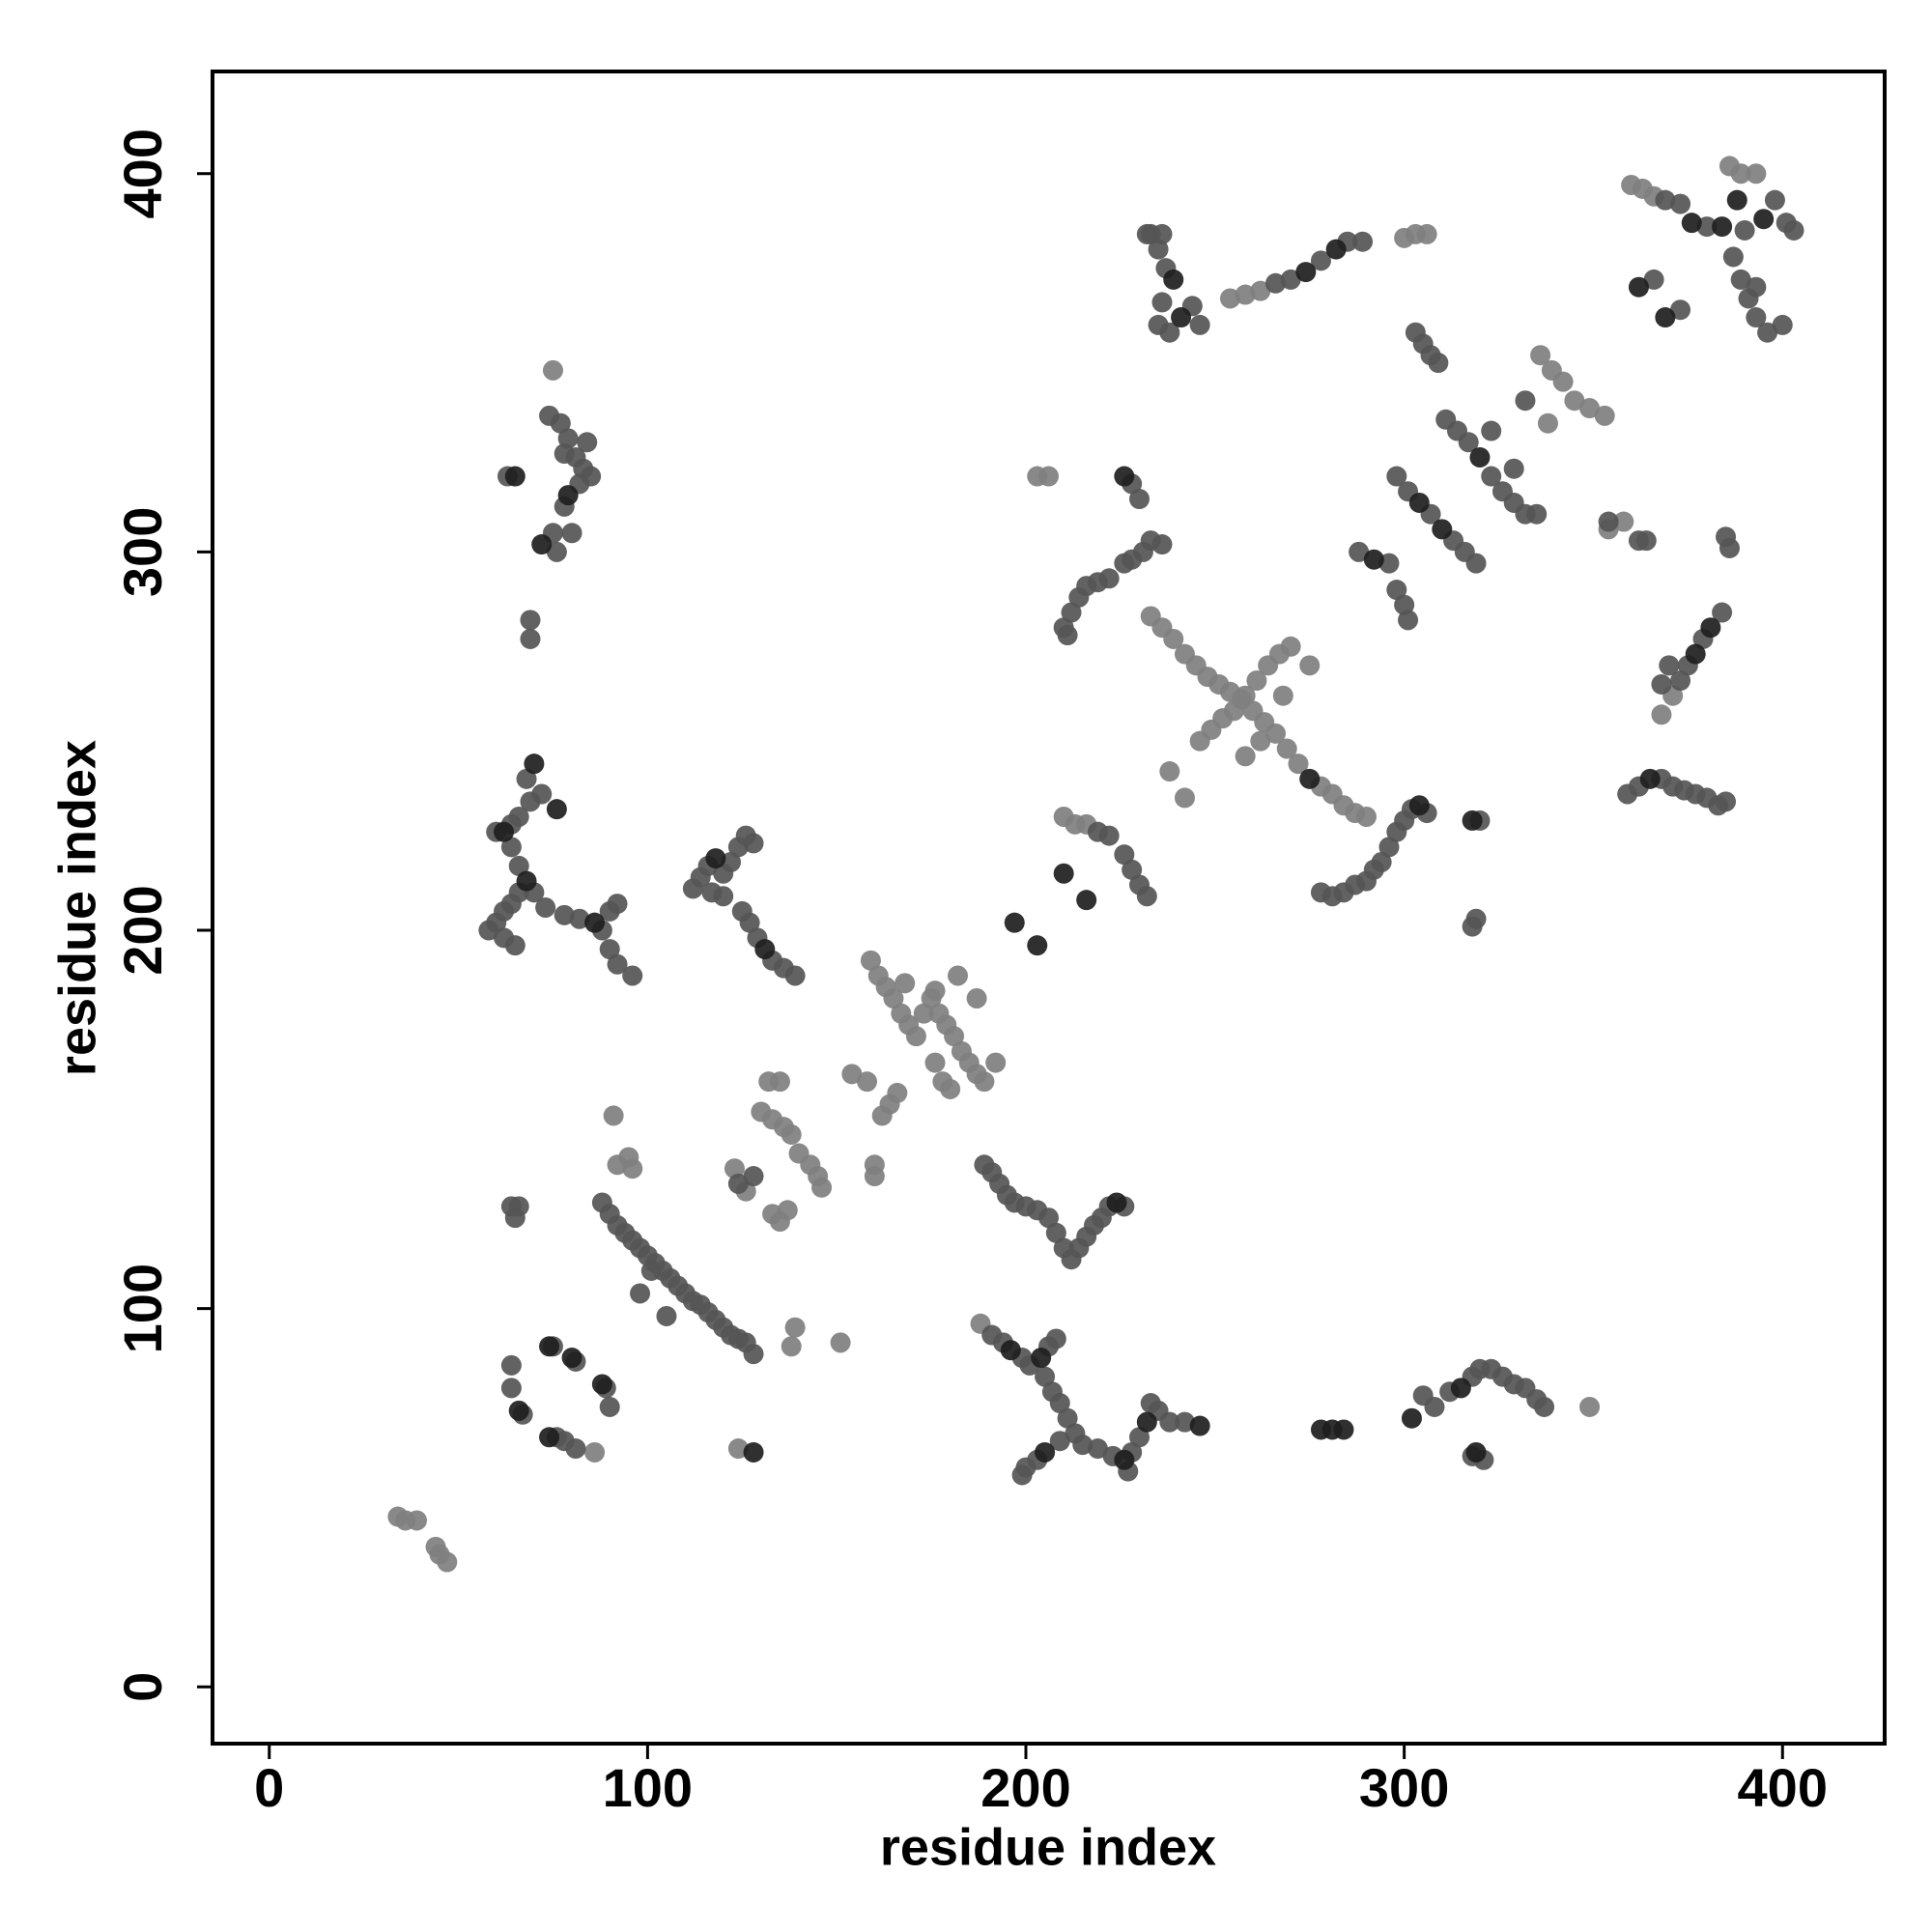  Describe the element at coordinates (142, 552) in the screenshot. I see `y-tick-label: 300` at that location.